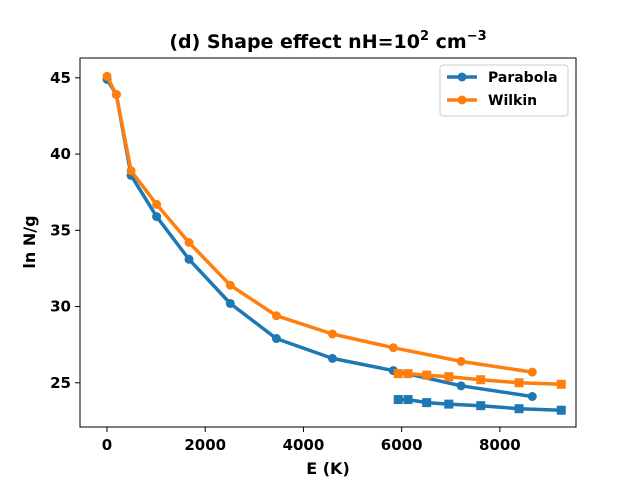 The image size is (640, 484). I want to click on y-tick-label: 40, so click(60, 154).